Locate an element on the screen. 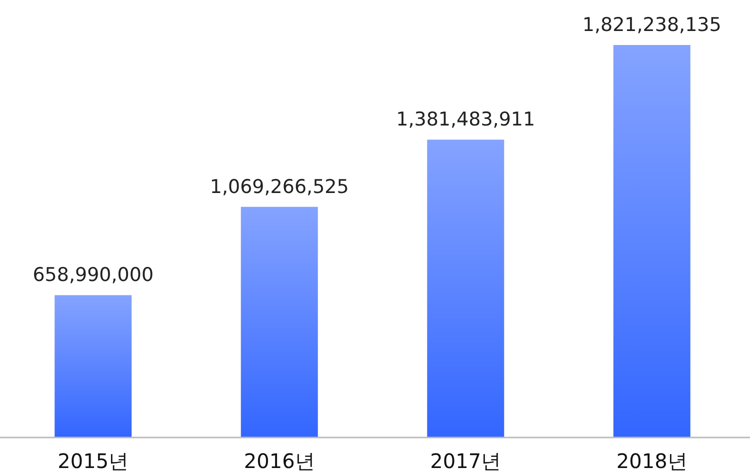 The height and width of the screenshot is (475, 750). x-tick-label: 2018년 is located at coordinates (652, 461).